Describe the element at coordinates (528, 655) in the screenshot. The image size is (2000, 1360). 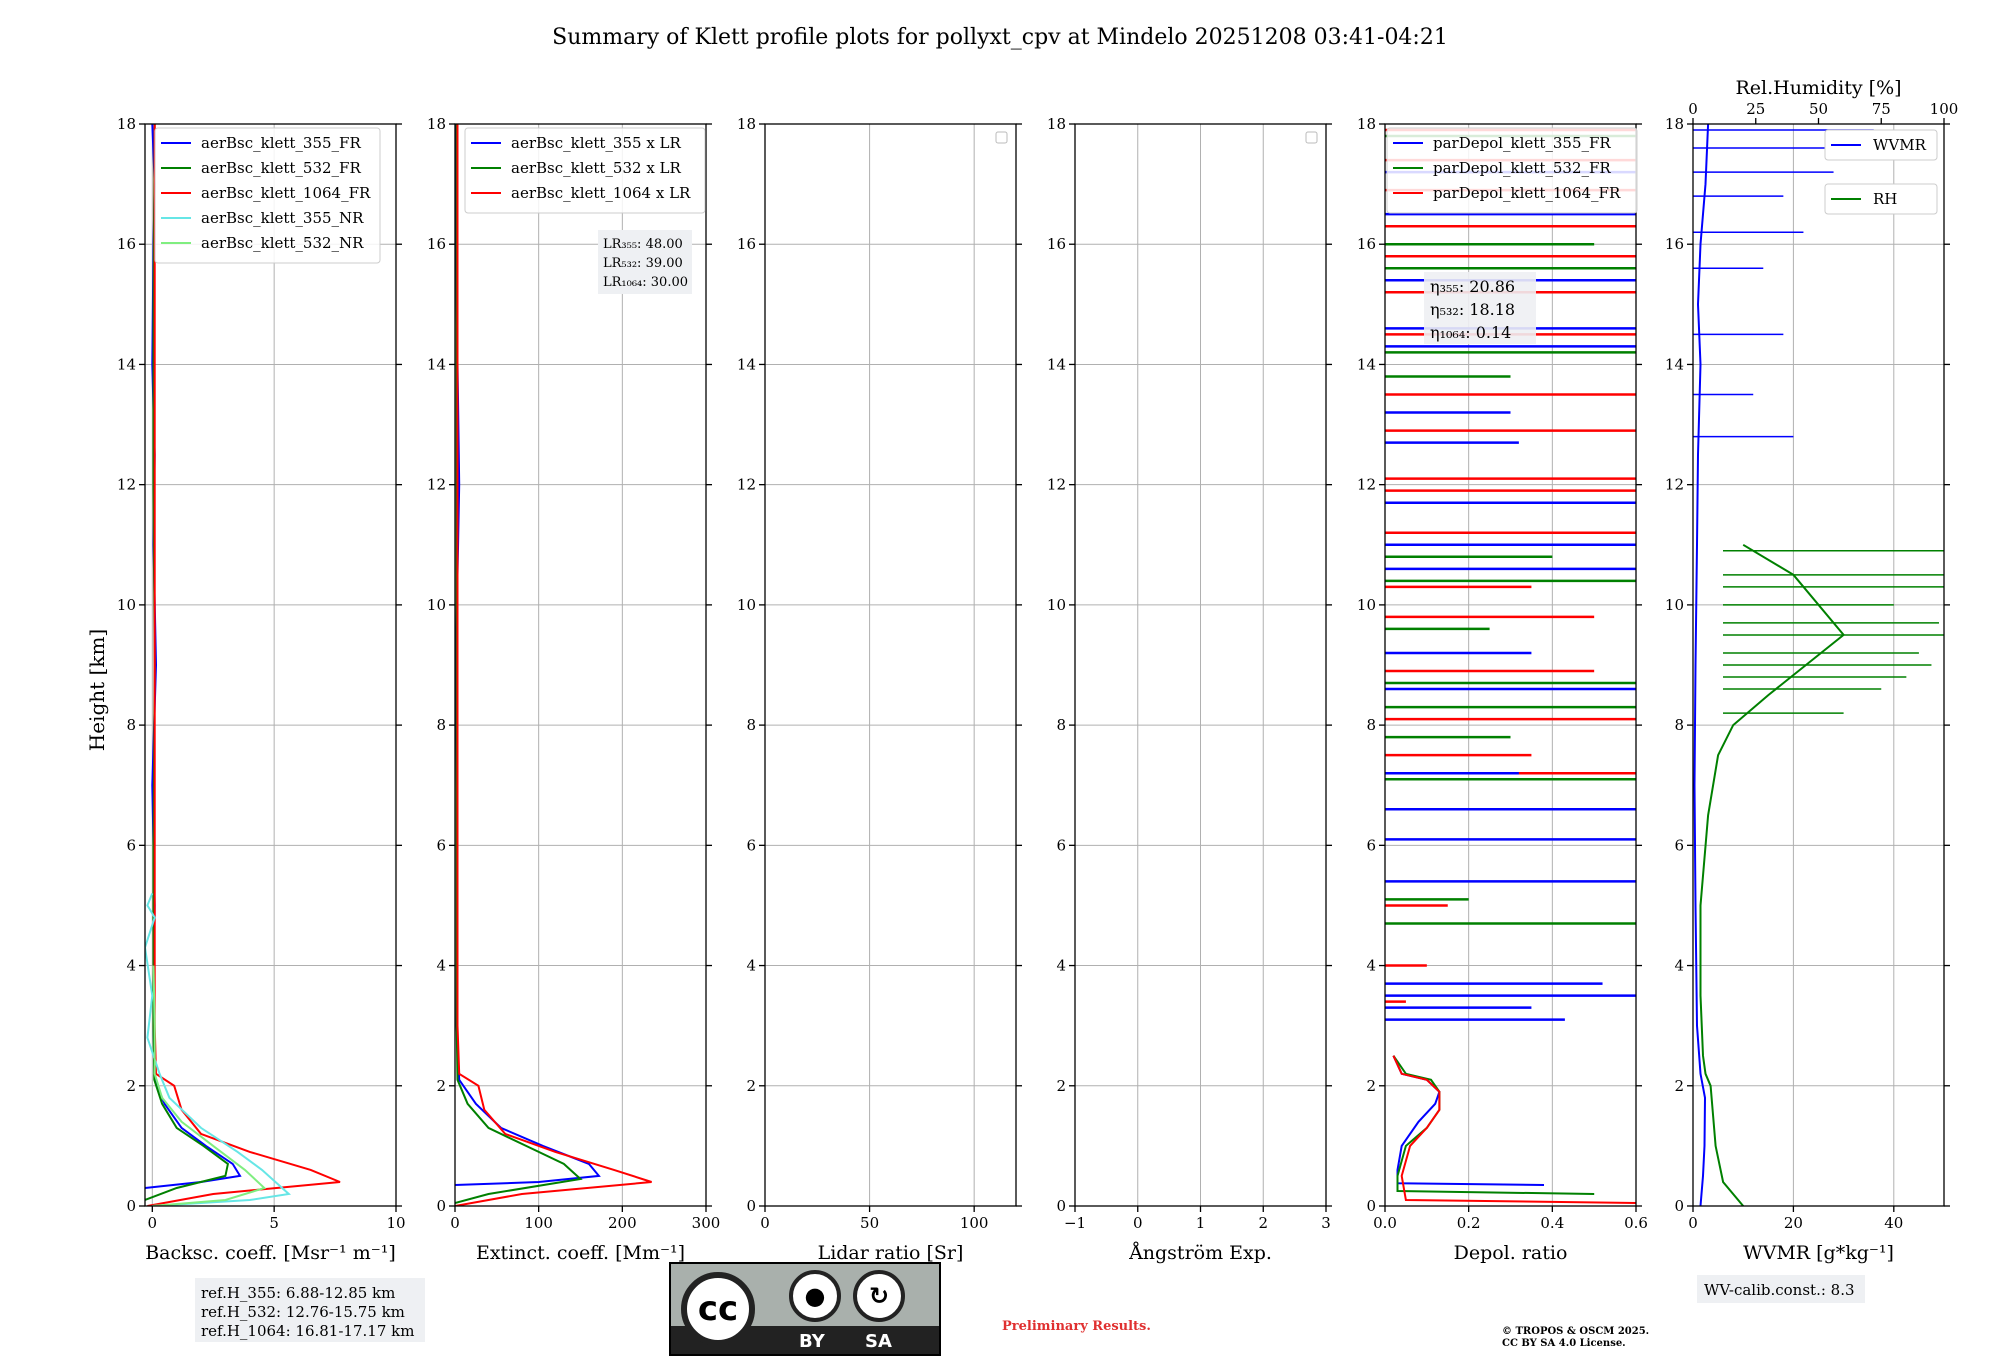
I see `series-aerBsc_klett_355 x LR` at that location.